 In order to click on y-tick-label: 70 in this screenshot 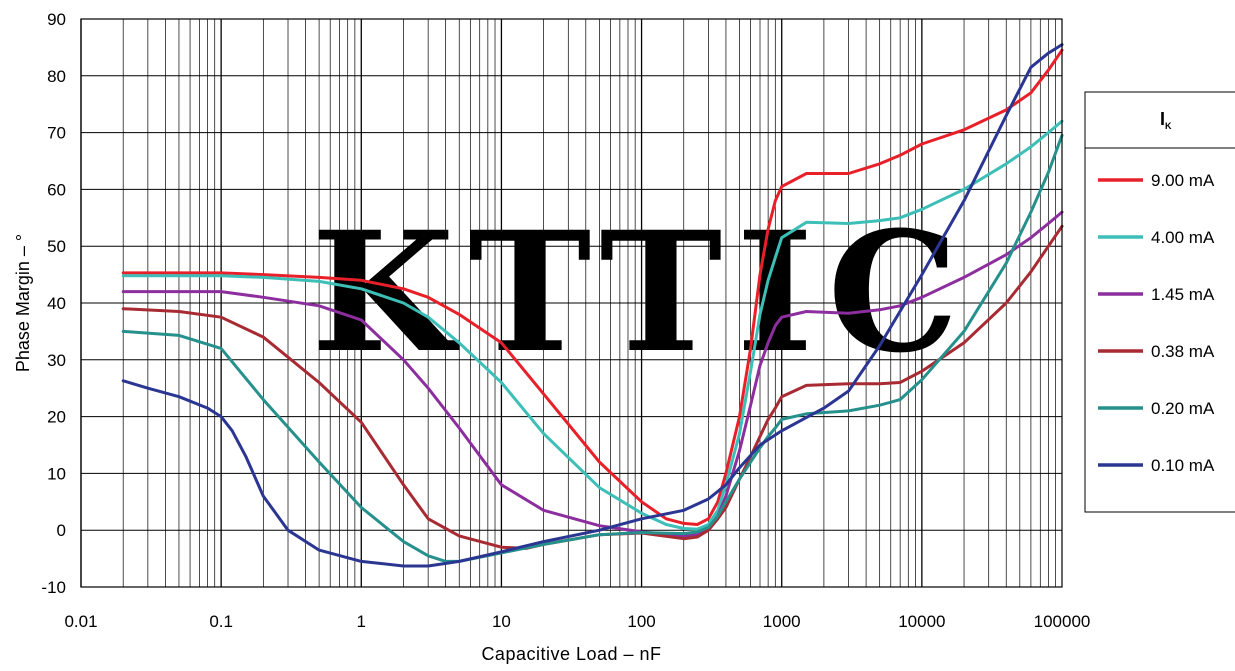, I will do `click(56, 133)`.